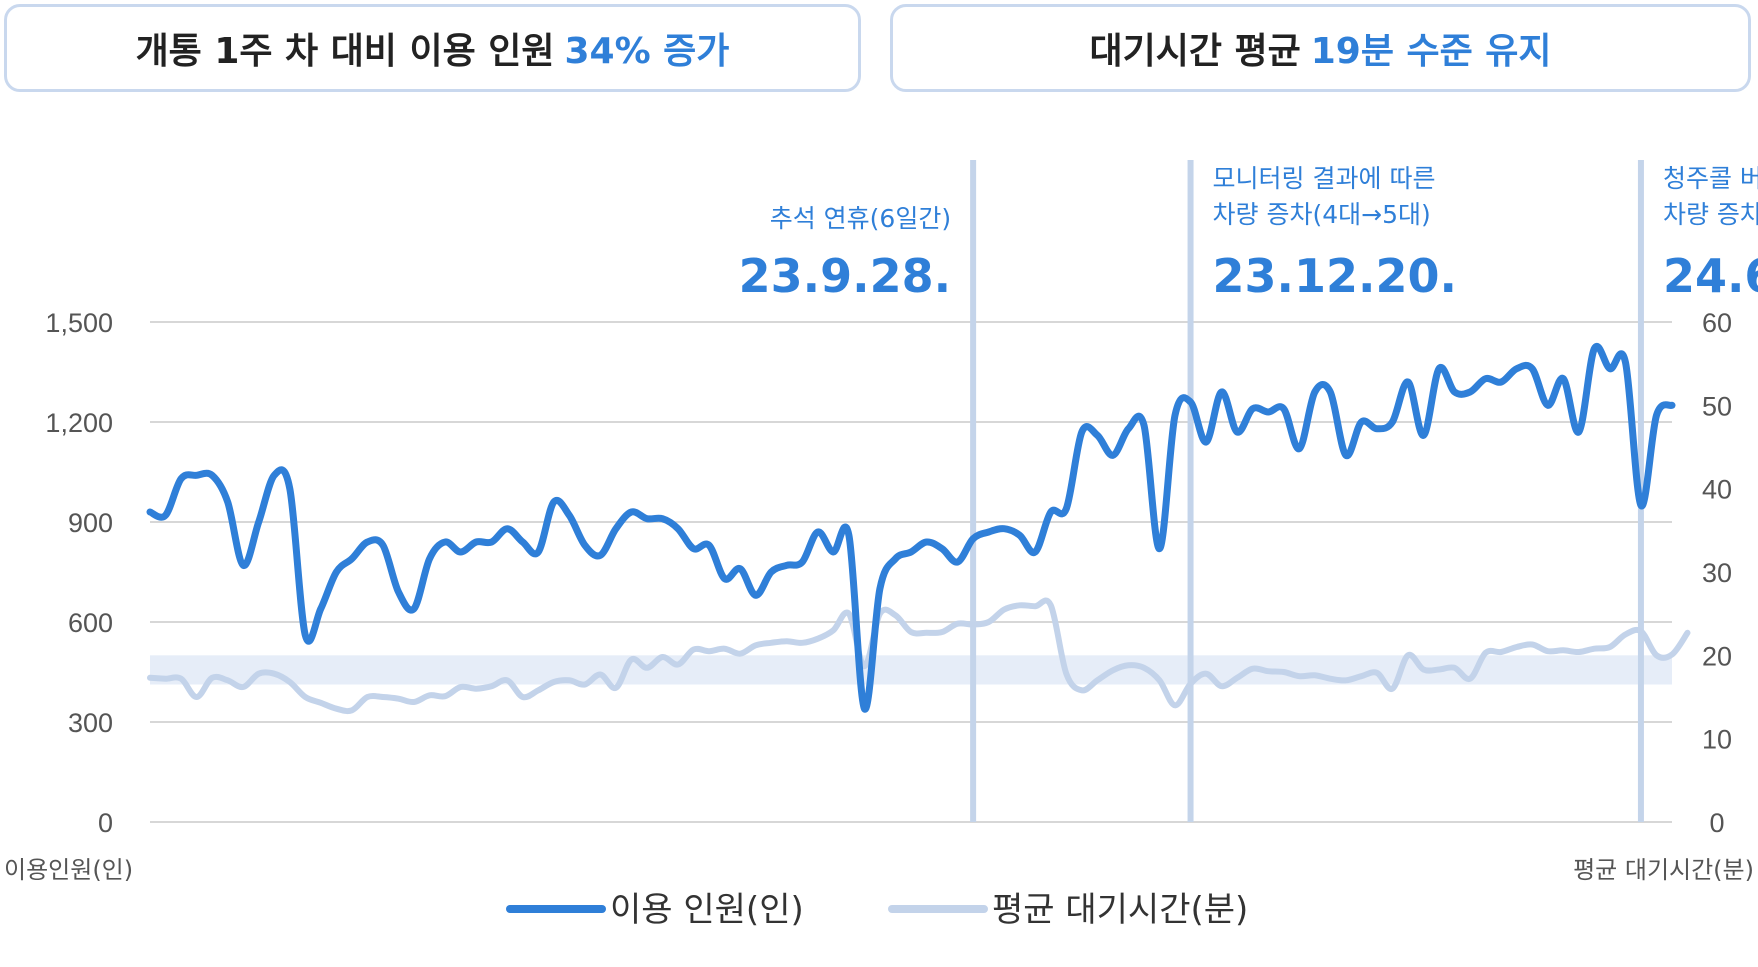 The height and width of the screenshot is (967, 1758). What do you see at coordinates (845, 276) in the screenshot?
I see `event-date: 23.9.28.` at bounding box center [845, 276].